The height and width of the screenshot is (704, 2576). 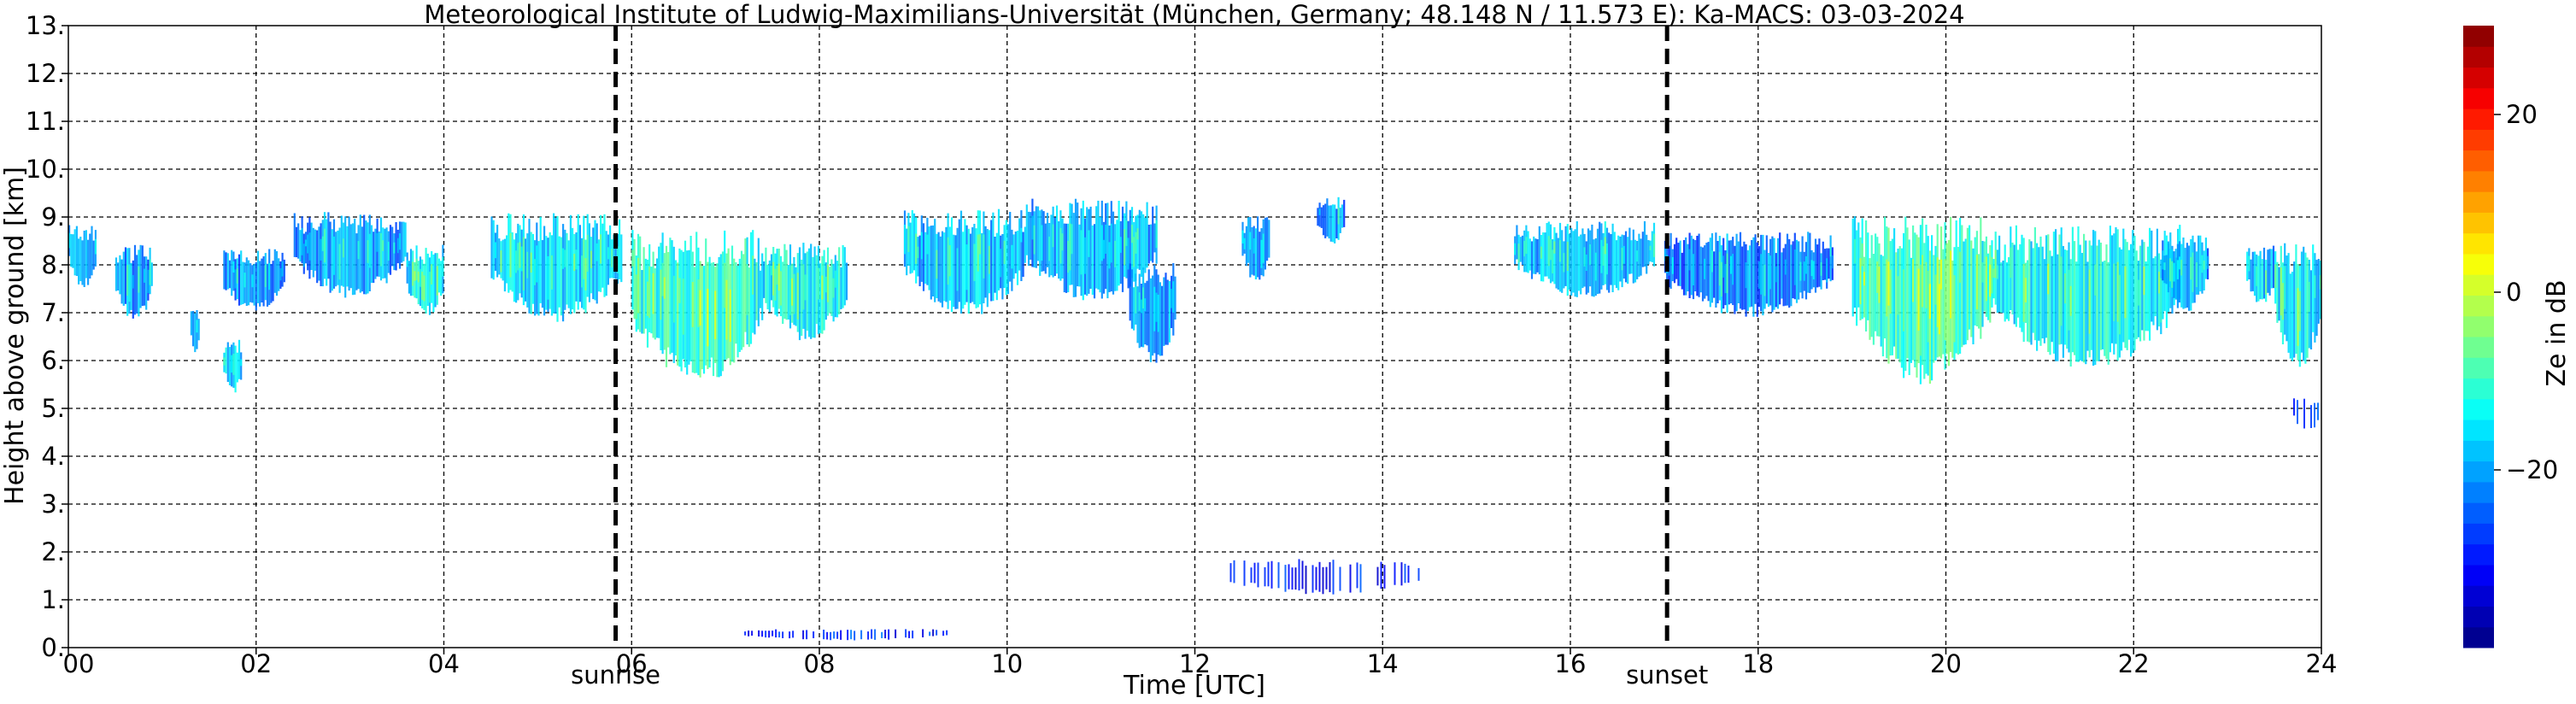 What do you see at coordinates (444, 663) in the screenshot?
I see `x-tick-label: 04` at bounding box center [444, 663].